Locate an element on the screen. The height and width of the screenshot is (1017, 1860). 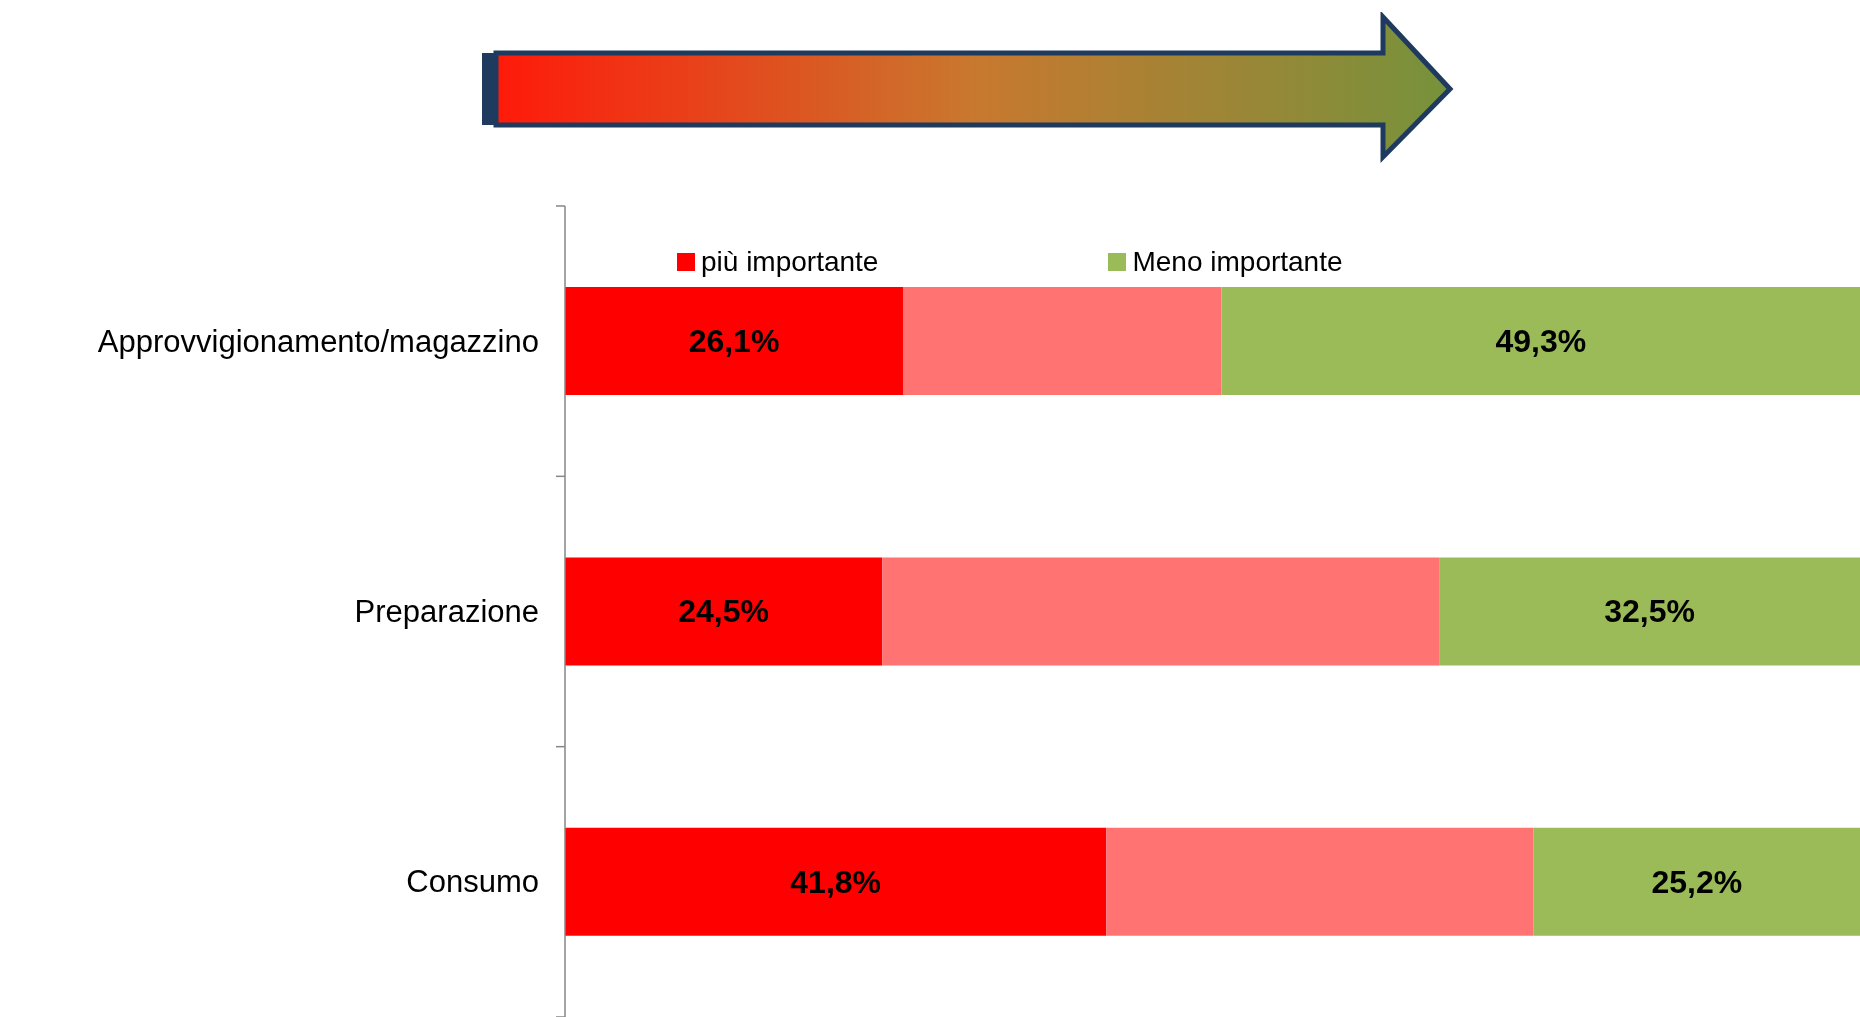
data-label: 24,5% is located at coordinates (723, 611).